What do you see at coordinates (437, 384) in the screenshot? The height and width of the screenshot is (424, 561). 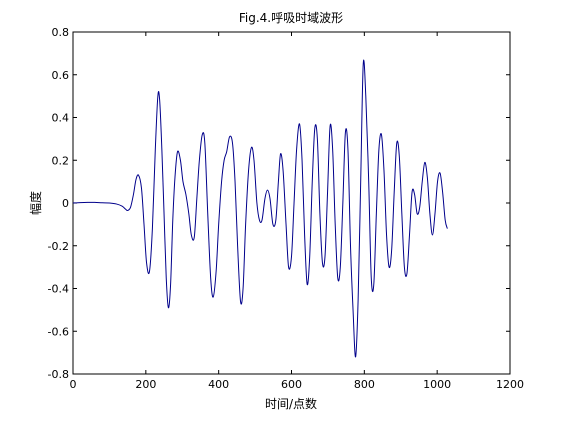 I see `x-tick-label: 1000` at bounding box center [437, 384].